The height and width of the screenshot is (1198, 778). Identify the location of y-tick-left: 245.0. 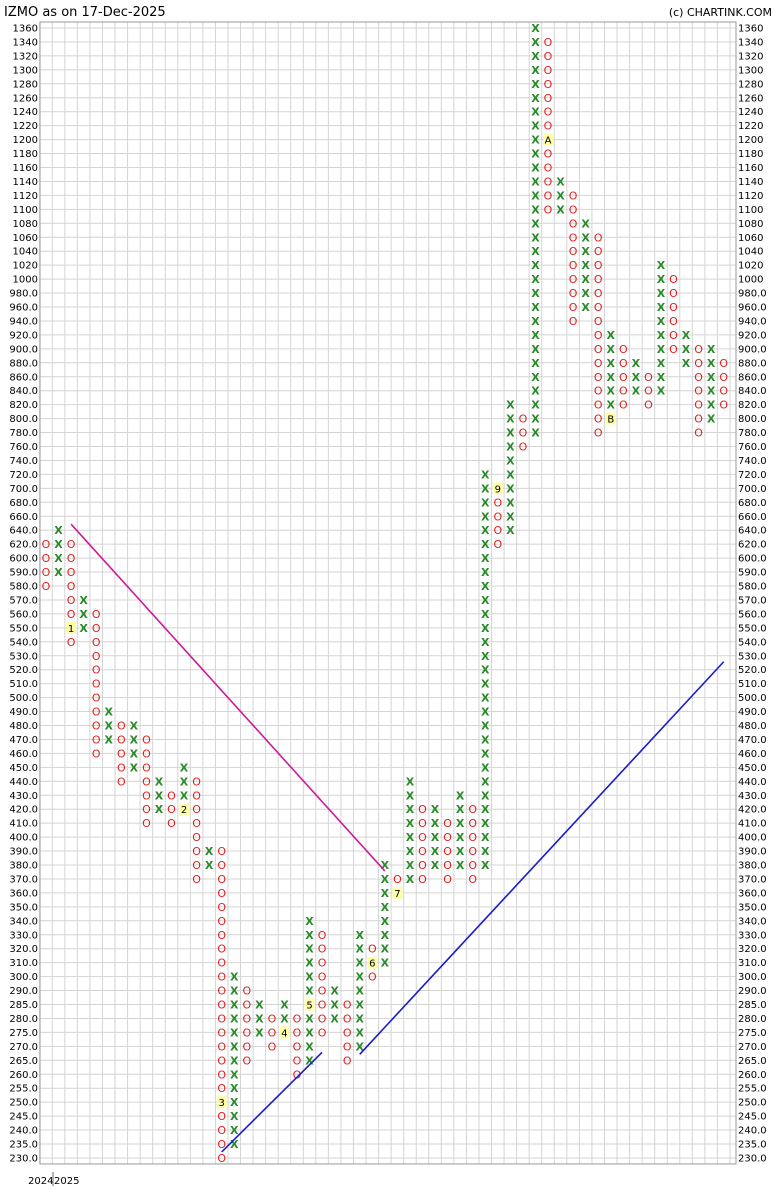
(23, 1117).